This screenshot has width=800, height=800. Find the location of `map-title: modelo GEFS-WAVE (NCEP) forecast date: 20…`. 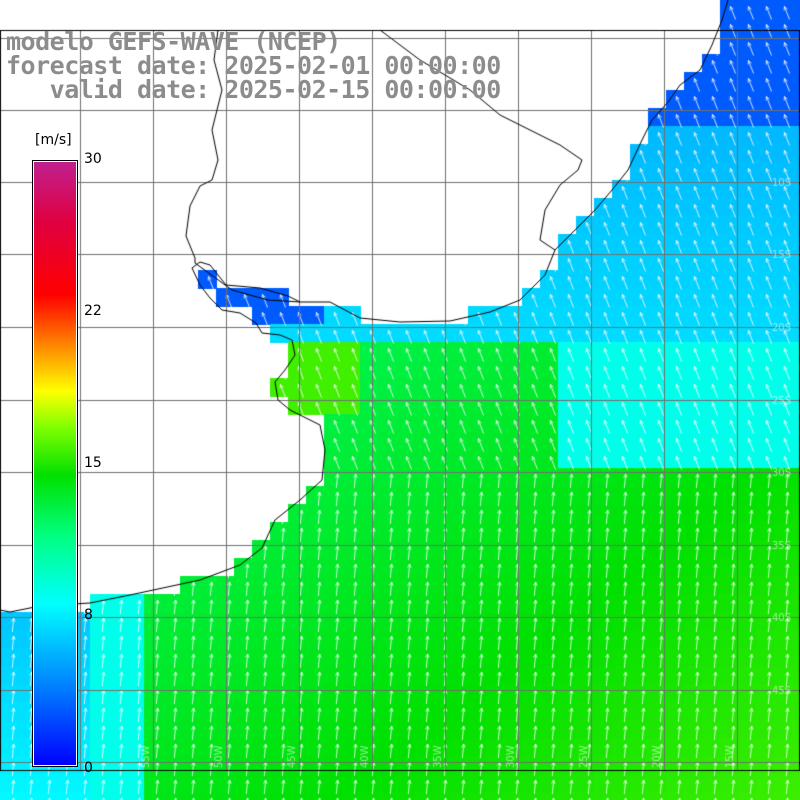

map-title: modelo GEFS-WAVE (NCEP) forecast date: 20… is located at coordinates (254, 65).